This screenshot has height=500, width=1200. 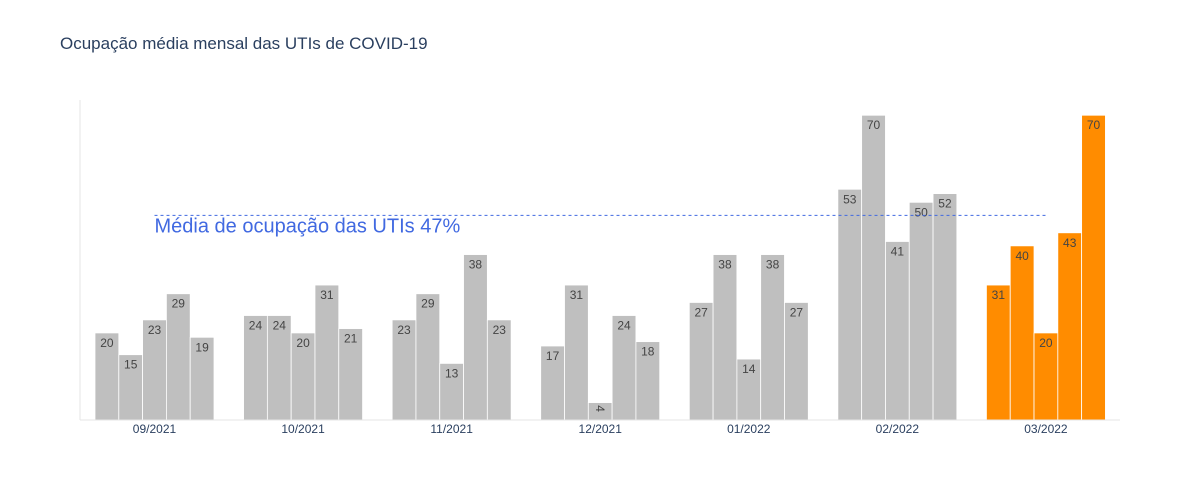 What do you see at coordinates (600, 225) in the screenshot?
I see `average-layer: Média de ocupação das UTIs 47%` at bounding box center [600, 225].